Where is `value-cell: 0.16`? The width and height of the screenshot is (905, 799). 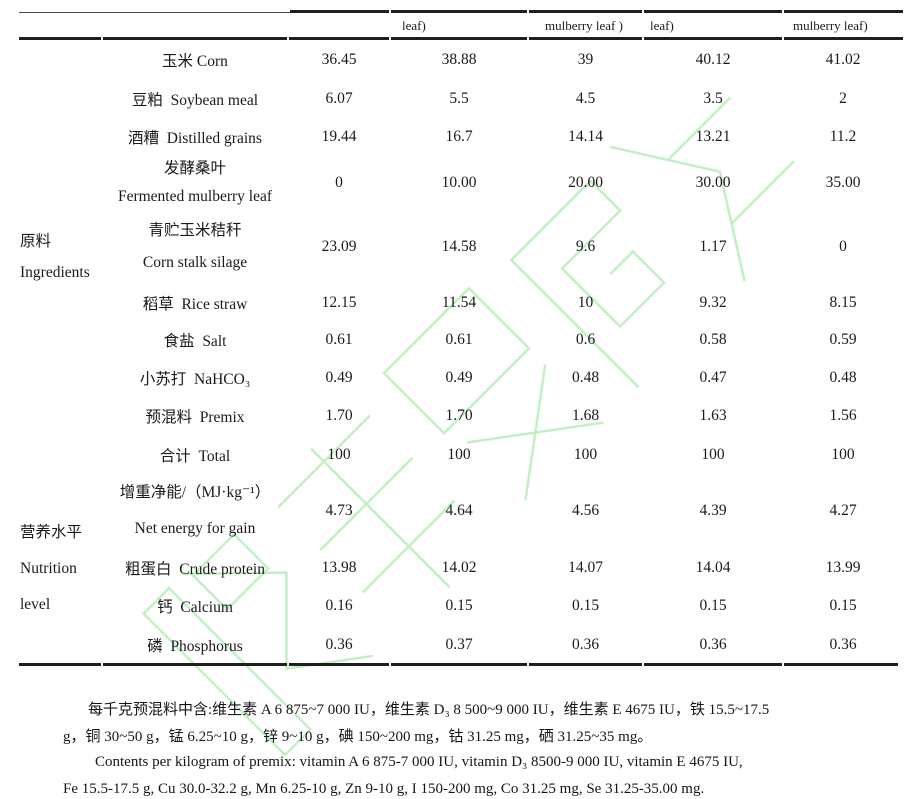
value-cell: 0.16 is located at coordinates (339, 605).